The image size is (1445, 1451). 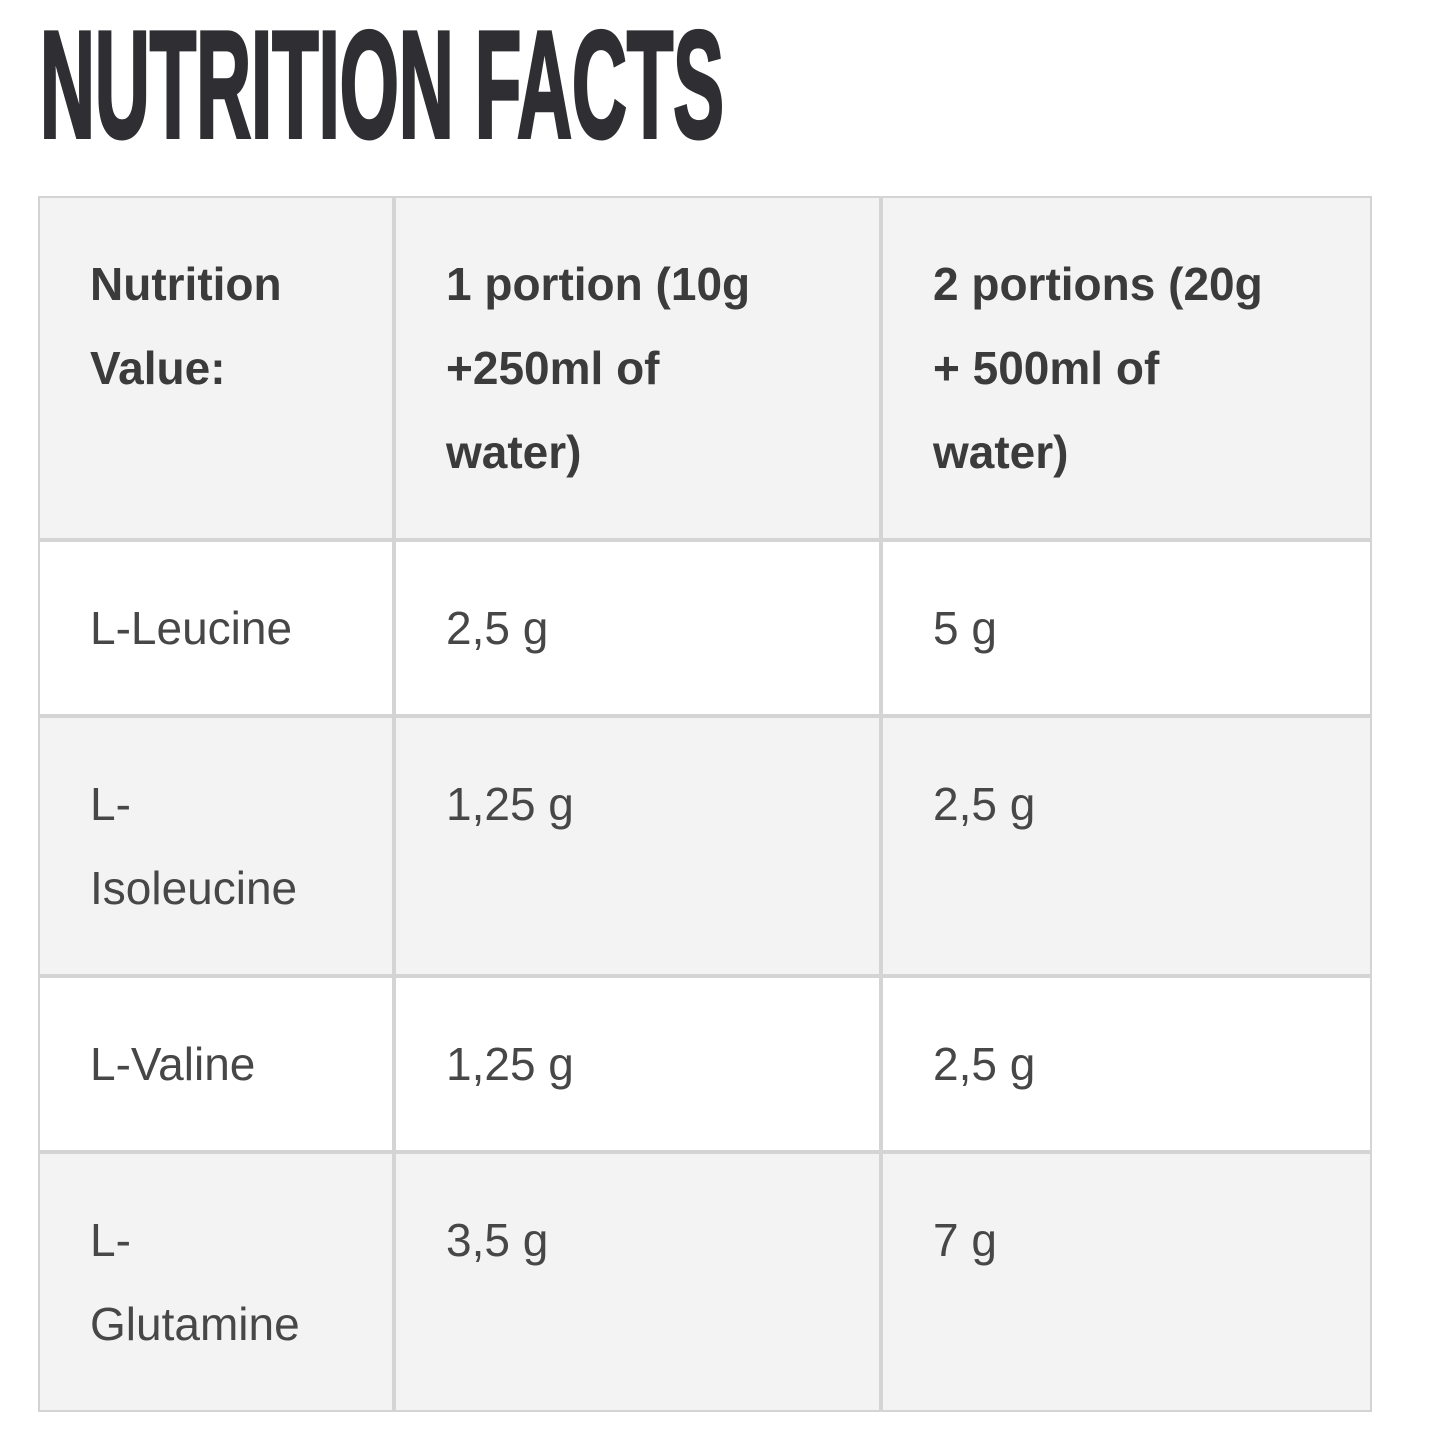 What do you see at coordinates (965, 1240) in the screenshot?
I see `portion-2-value-text: 7 g` at bounding box center [965, 1240].